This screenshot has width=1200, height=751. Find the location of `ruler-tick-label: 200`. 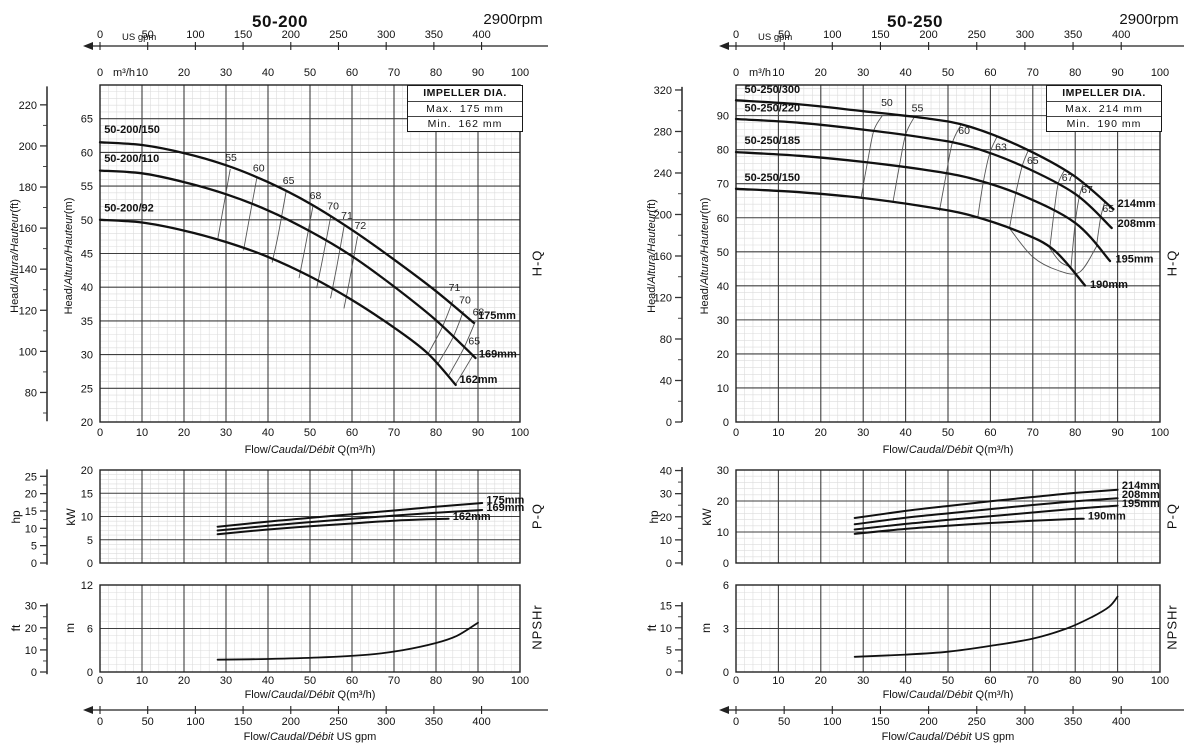

ruler-tick-label: 200 is located at coordinates (663, 215).